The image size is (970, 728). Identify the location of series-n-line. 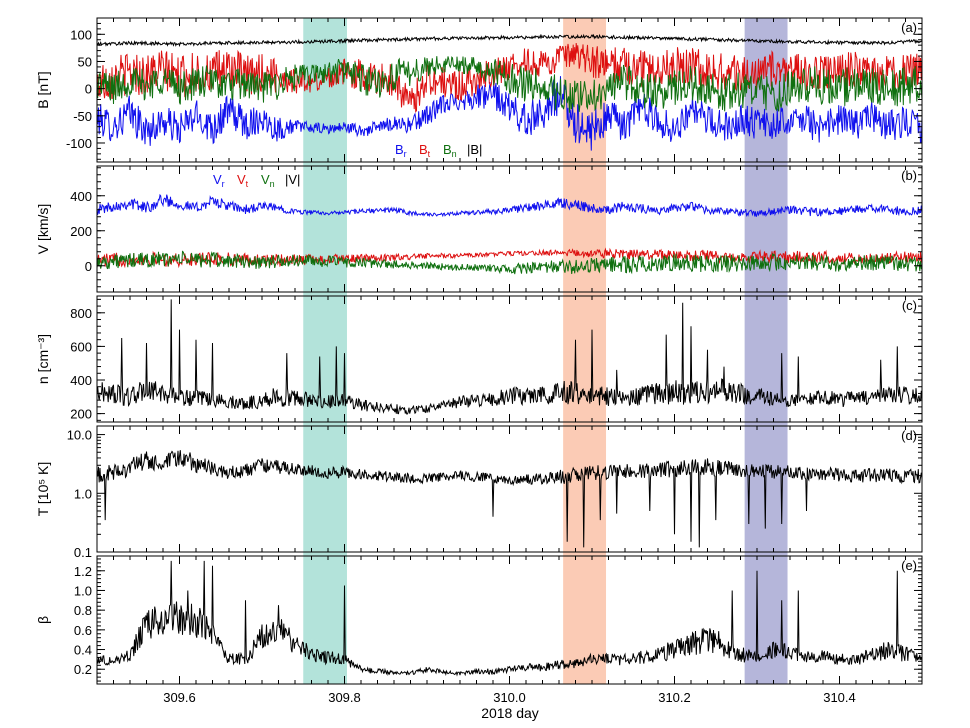
(509, 357).